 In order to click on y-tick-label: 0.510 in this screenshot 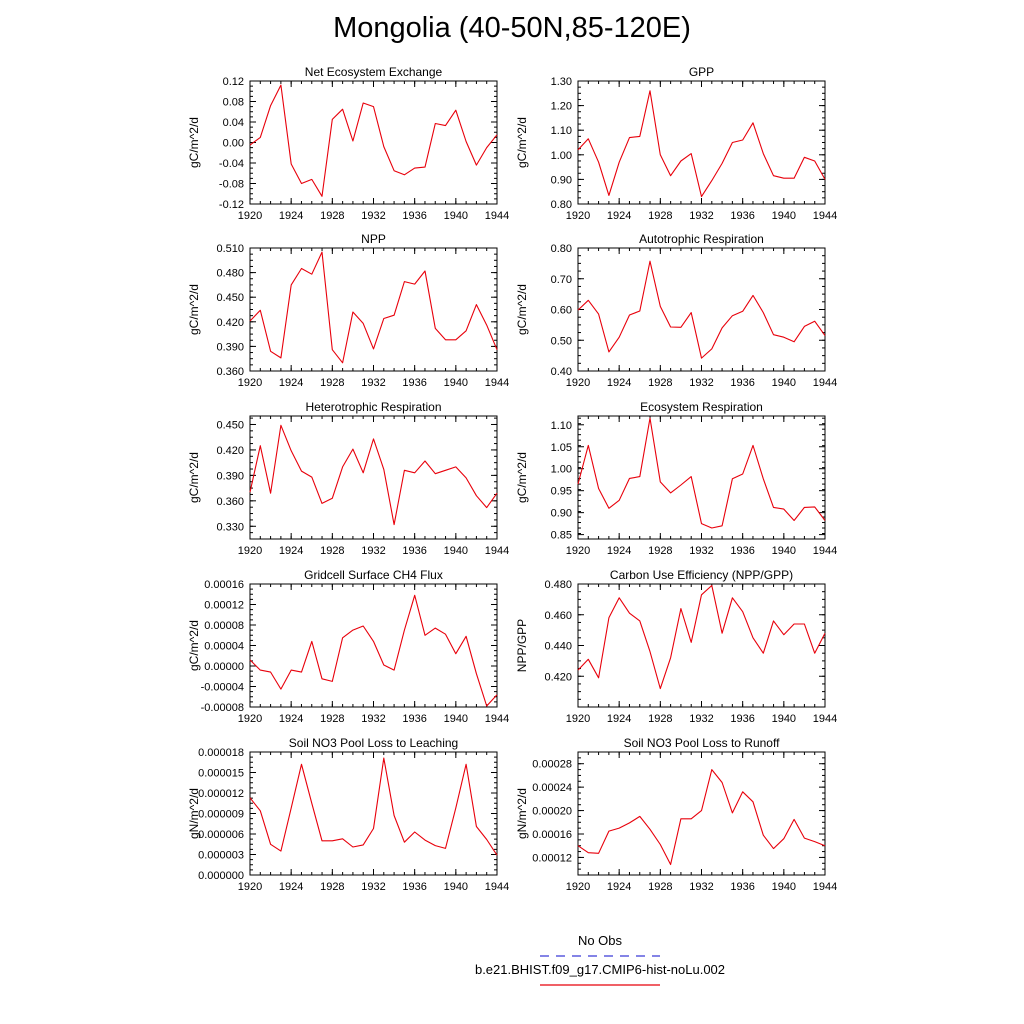, I will do `click(230, 249)`.